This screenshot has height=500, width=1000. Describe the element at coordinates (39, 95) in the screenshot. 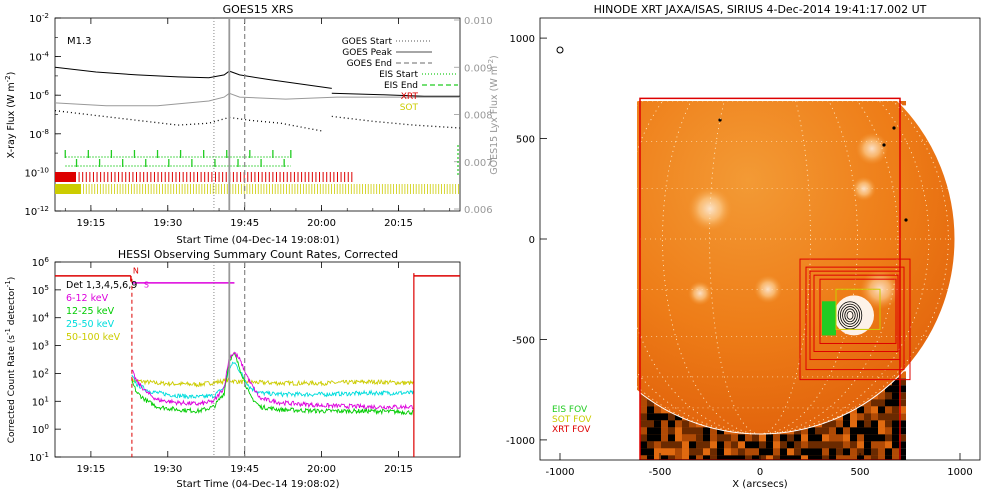

I see `goes-ytick-label: 10-6` at that location.